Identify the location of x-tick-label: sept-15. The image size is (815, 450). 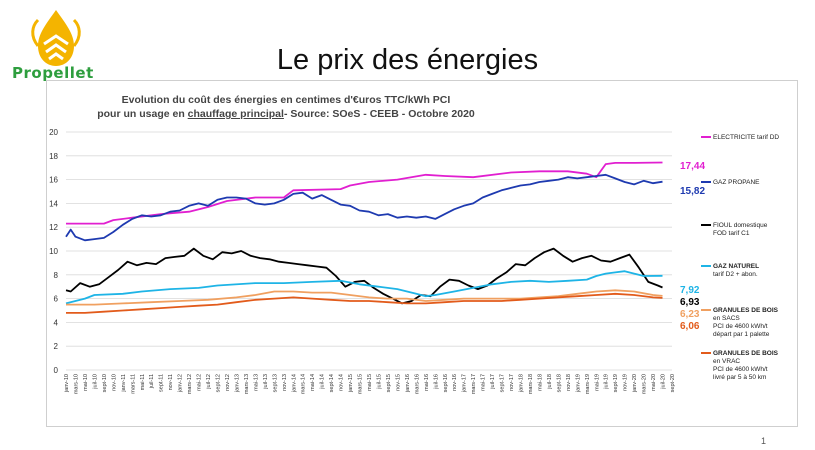
(389, 383).